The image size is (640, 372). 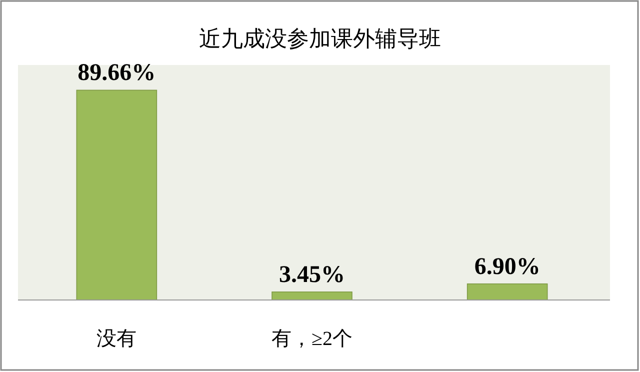 I want to click on data-label: 3.45%, so click(x=312, y=275).